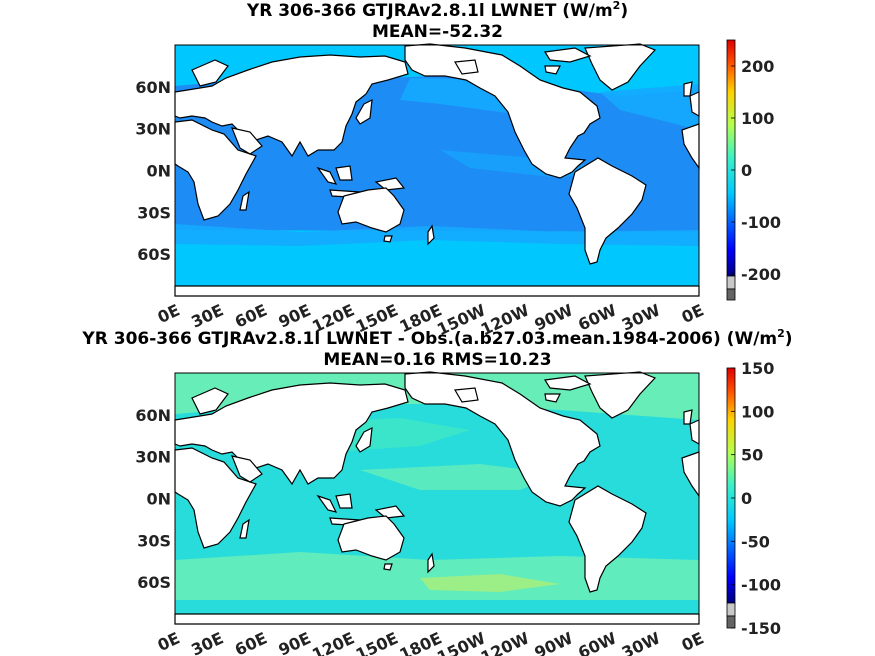 Image resolution: width=875 pixels, height=656 pixels. I want to click on bottom-lat-labels: 60N 30N 0N 30S 60S, so click(153, 499).